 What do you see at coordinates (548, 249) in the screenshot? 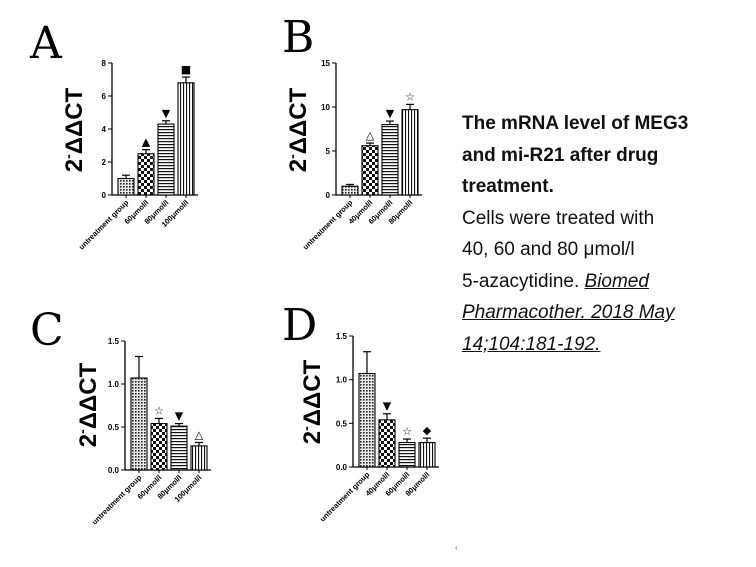
I see `caption-body-line-2: 40, 60 and 80 μmol/l` at bounding box center [548, 249].